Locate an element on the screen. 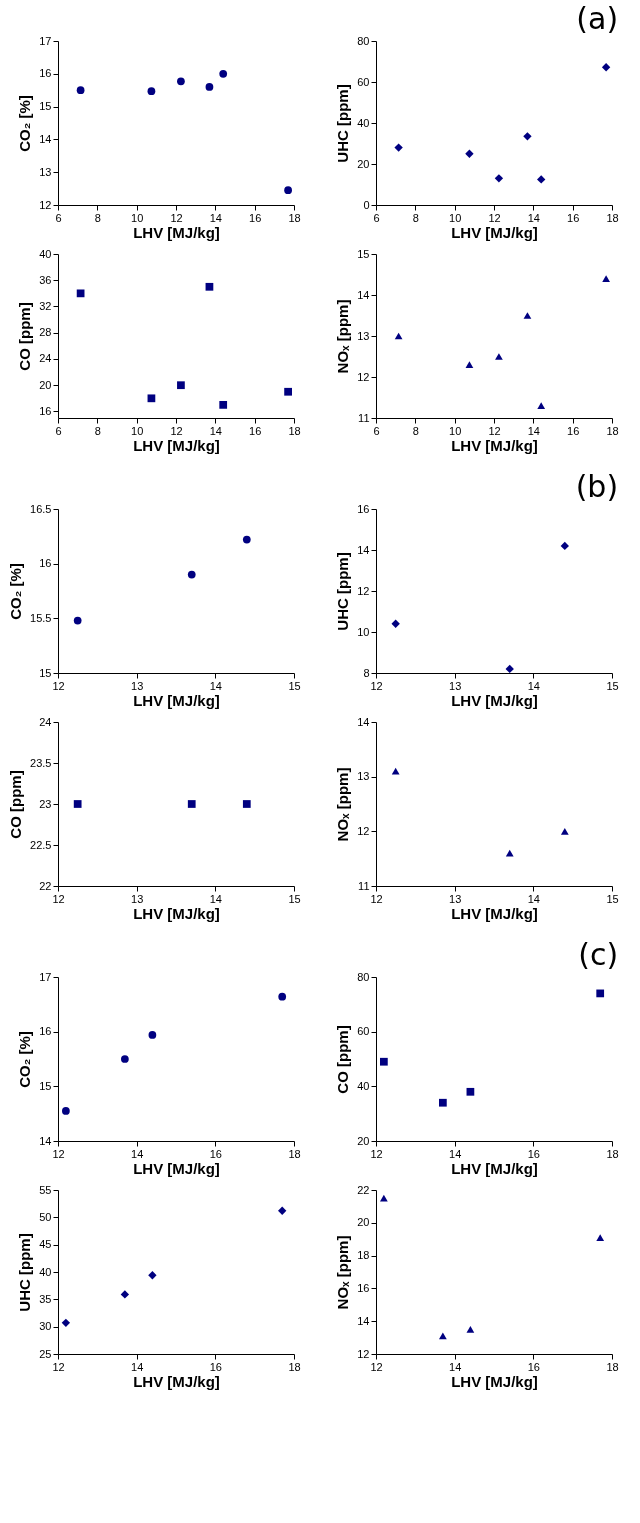 The image size is (640, 1523). x-tick-label: 13 is located at coordinates (137, 898).